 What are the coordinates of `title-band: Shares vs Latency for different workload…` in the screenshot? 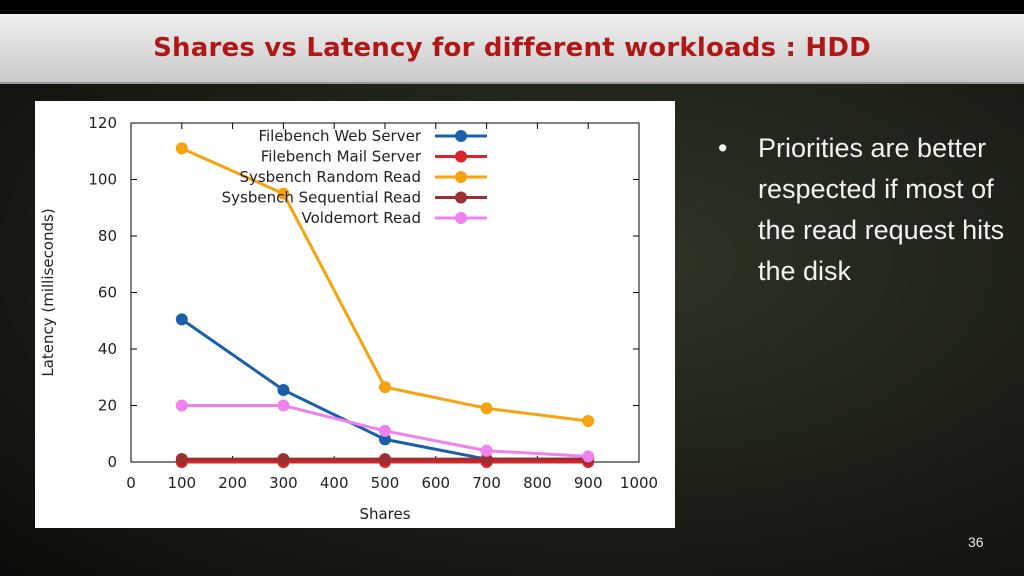 It's located at (512, 49).